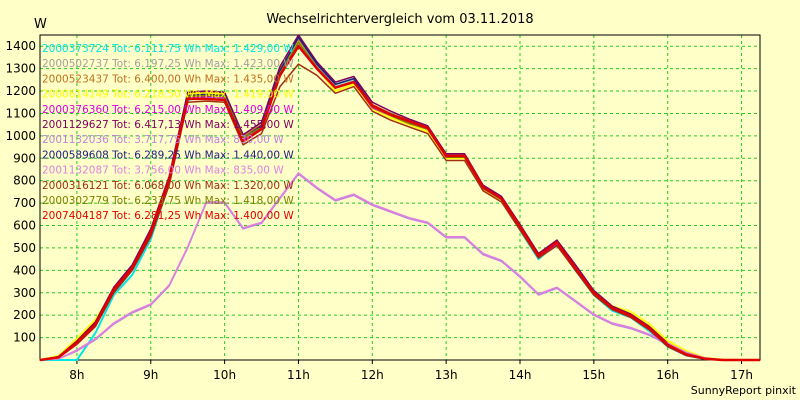  Describe the element at coordinates (224, 375) in the screenshot. I see `x-tick-label: 10h` at that location.